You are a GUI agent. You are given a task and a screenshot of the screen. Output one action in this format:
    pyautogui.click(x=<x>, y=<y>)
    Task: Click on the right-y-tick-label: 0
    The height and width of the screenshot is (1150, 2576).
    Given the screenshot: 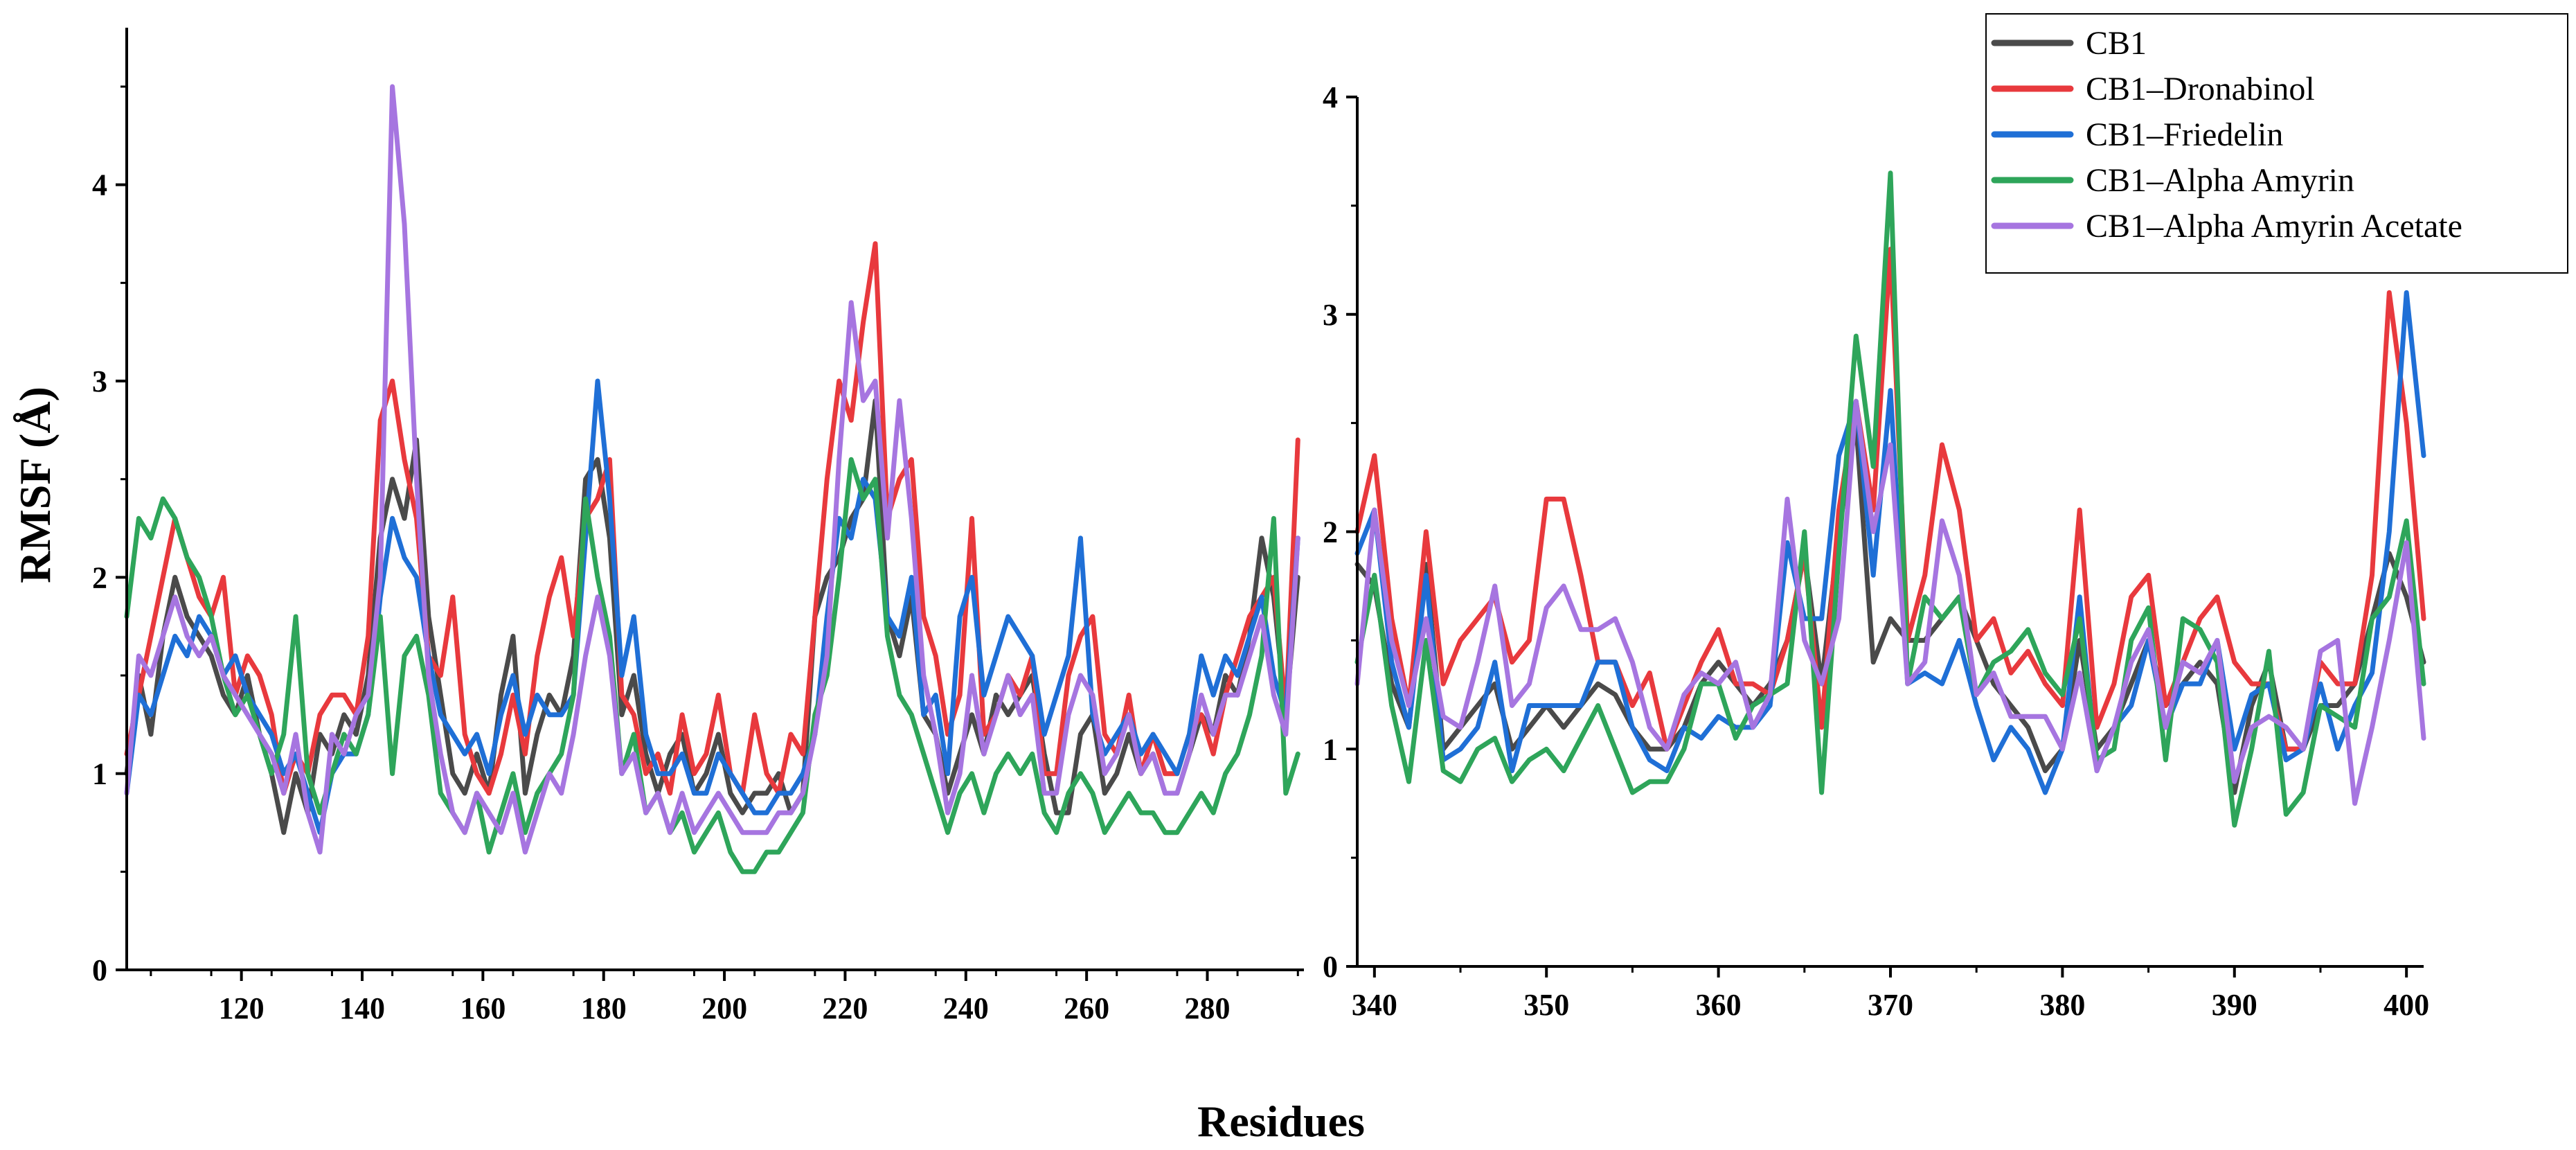 What is the action you would take?
    pyautogui.click(x=1331, y=967)
    